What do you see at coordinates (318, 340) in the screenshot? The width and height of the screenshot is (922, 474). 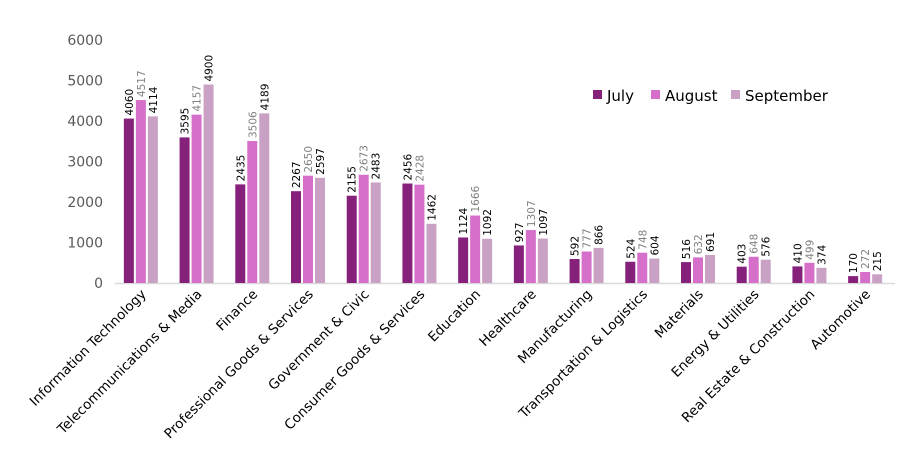 I see `x-tick-label: Government & Civic` at bounding box center [318, 340].